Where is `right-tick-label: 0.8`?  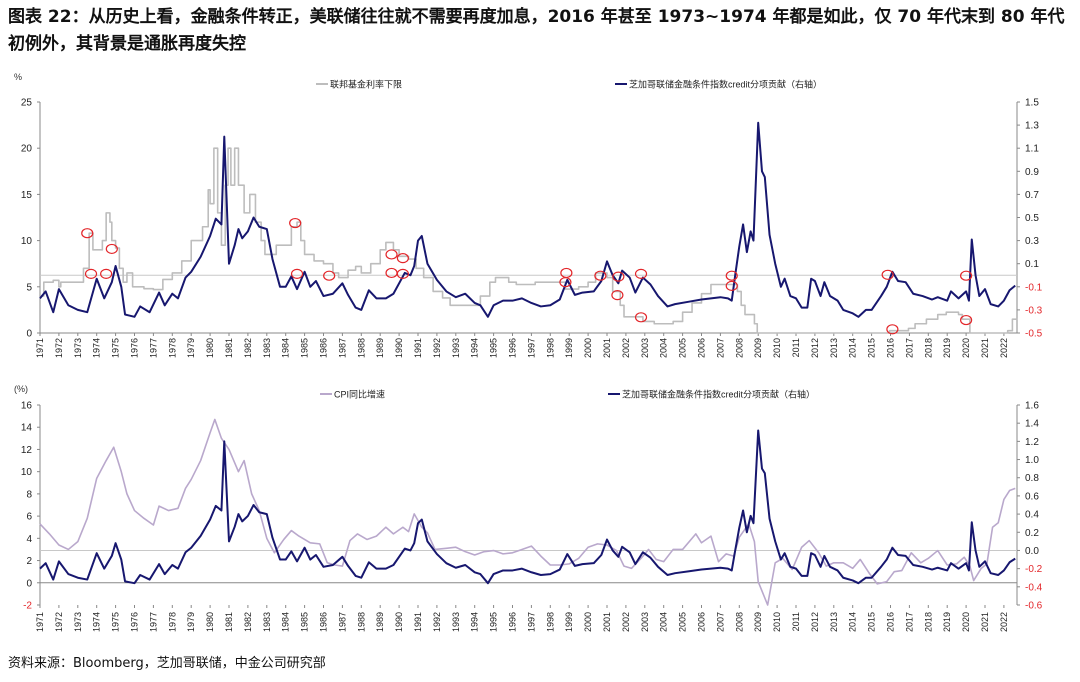 right-tick-label: 0.8 is located at coordinates (1032, 478).